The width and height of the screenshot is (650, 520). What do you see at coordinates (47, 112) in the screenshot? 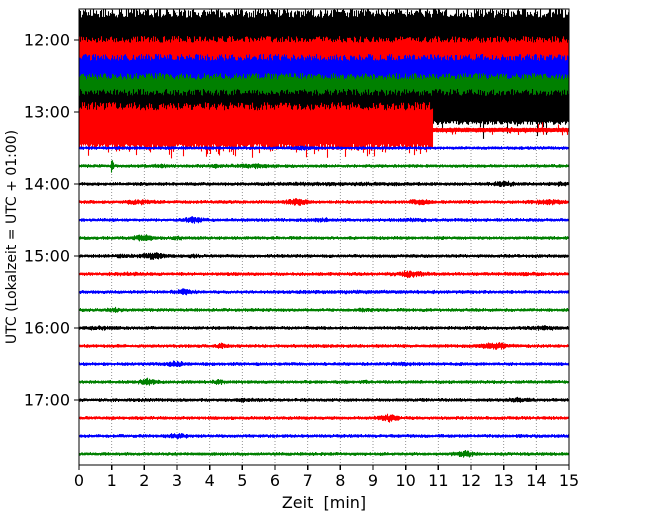
I see `y-tick-label: 13:00` at bounding box center [47, 112].